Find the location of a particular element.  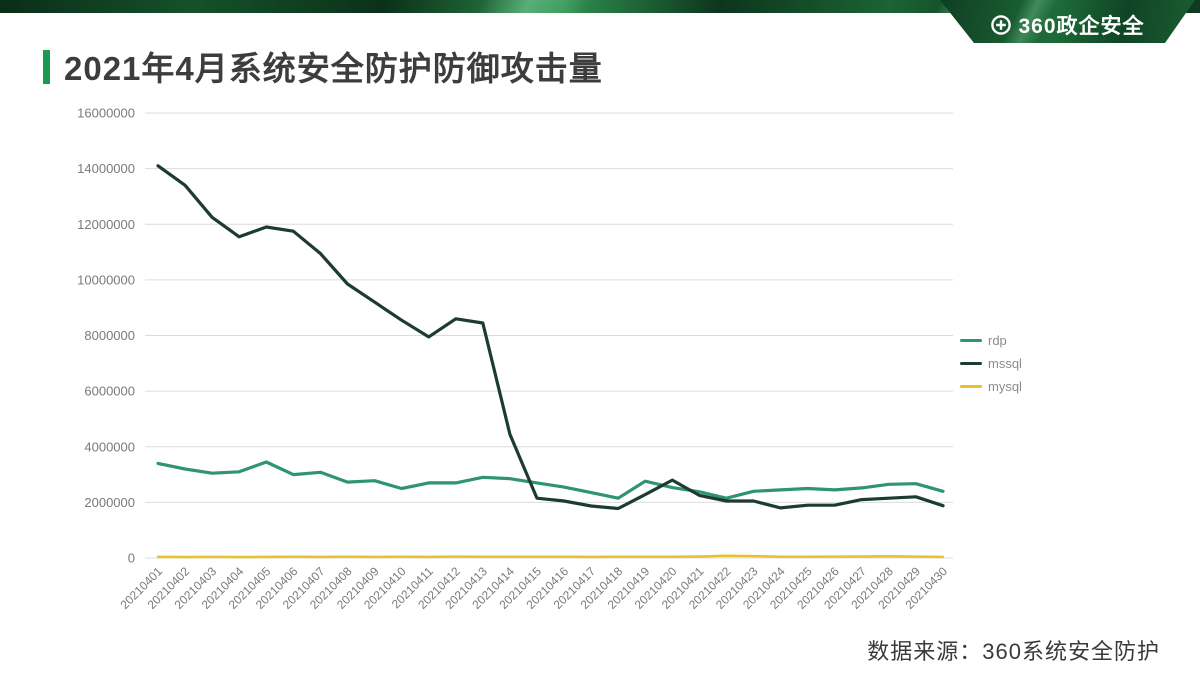

legend-item-mssql: mssql is located at coordinates (991, 363).